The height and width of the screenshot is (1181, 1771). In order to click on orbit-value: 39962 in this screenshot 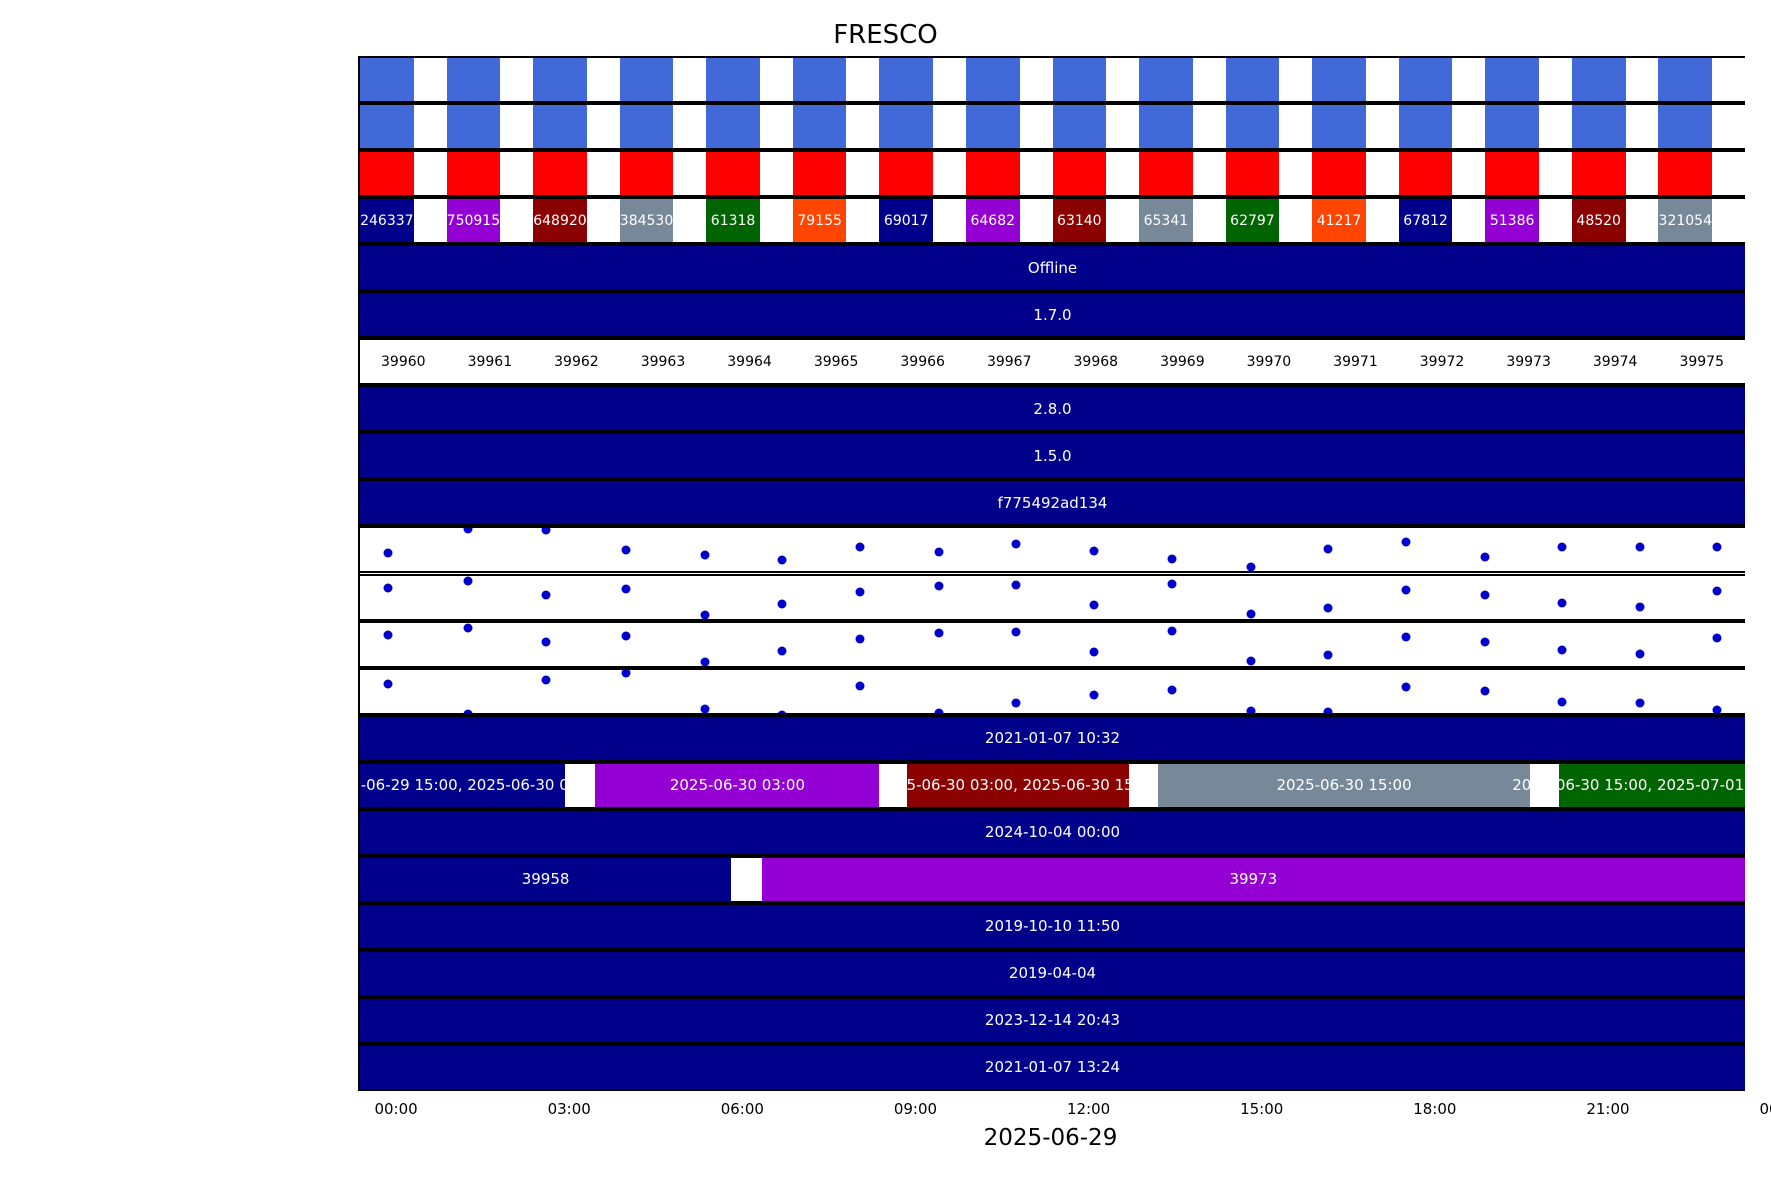, I will do `click(576, 361)`.